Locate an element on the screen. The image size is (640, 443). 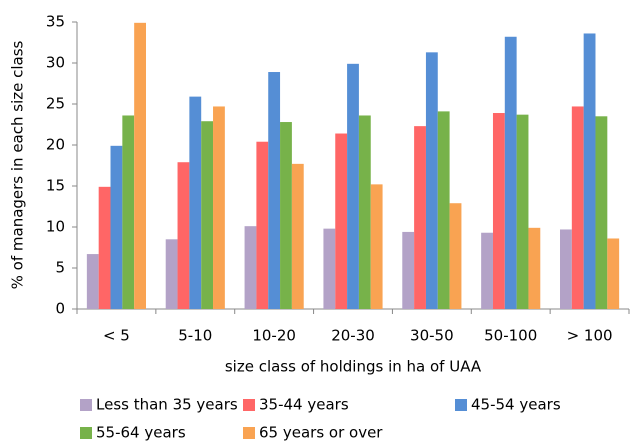
legend-label: 65 years or over is located at coordinates (321, 433).